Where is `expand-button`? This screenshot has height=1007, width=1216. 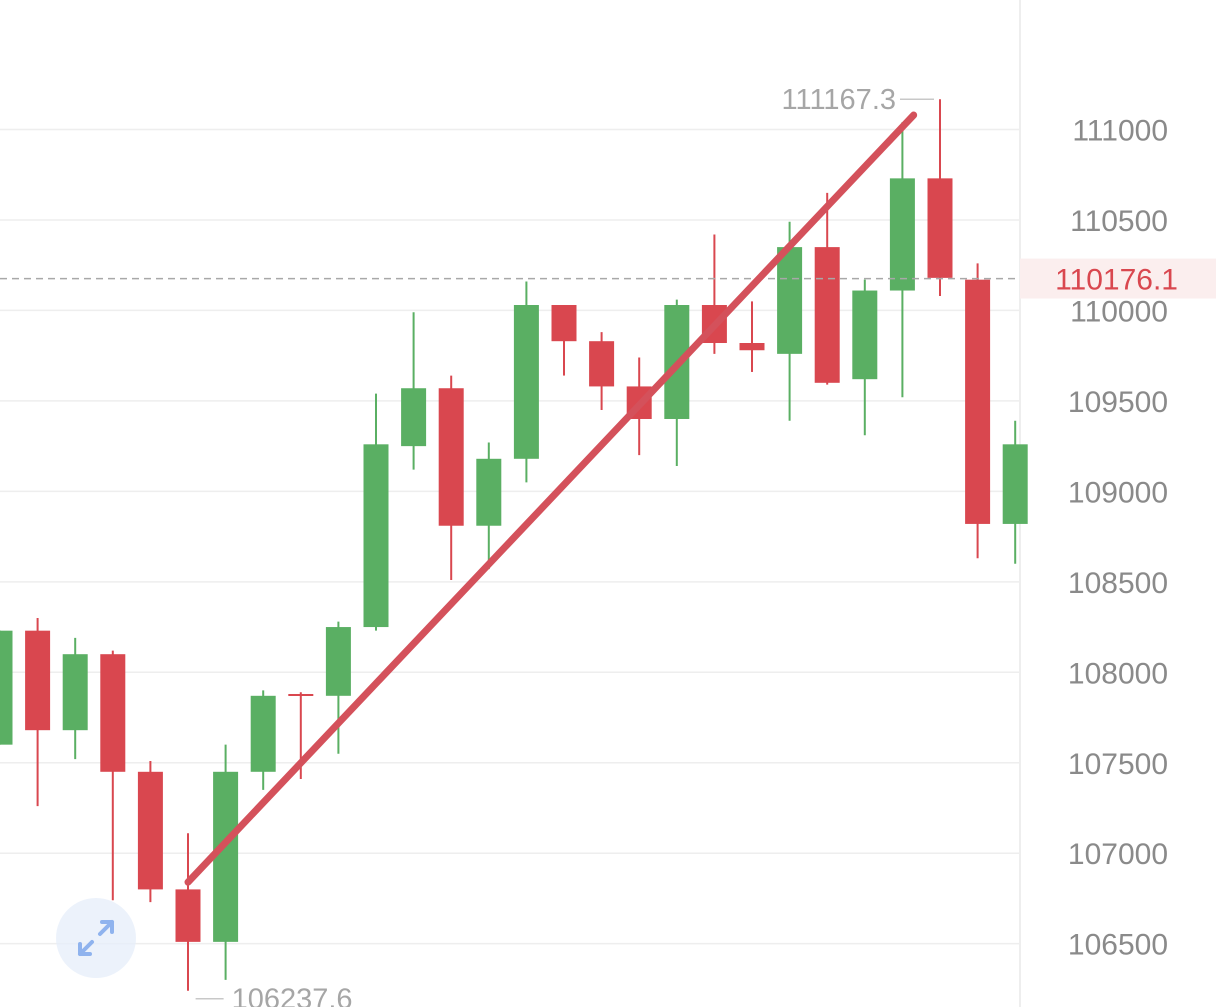
expand-button is located at coordinates (96, 938).